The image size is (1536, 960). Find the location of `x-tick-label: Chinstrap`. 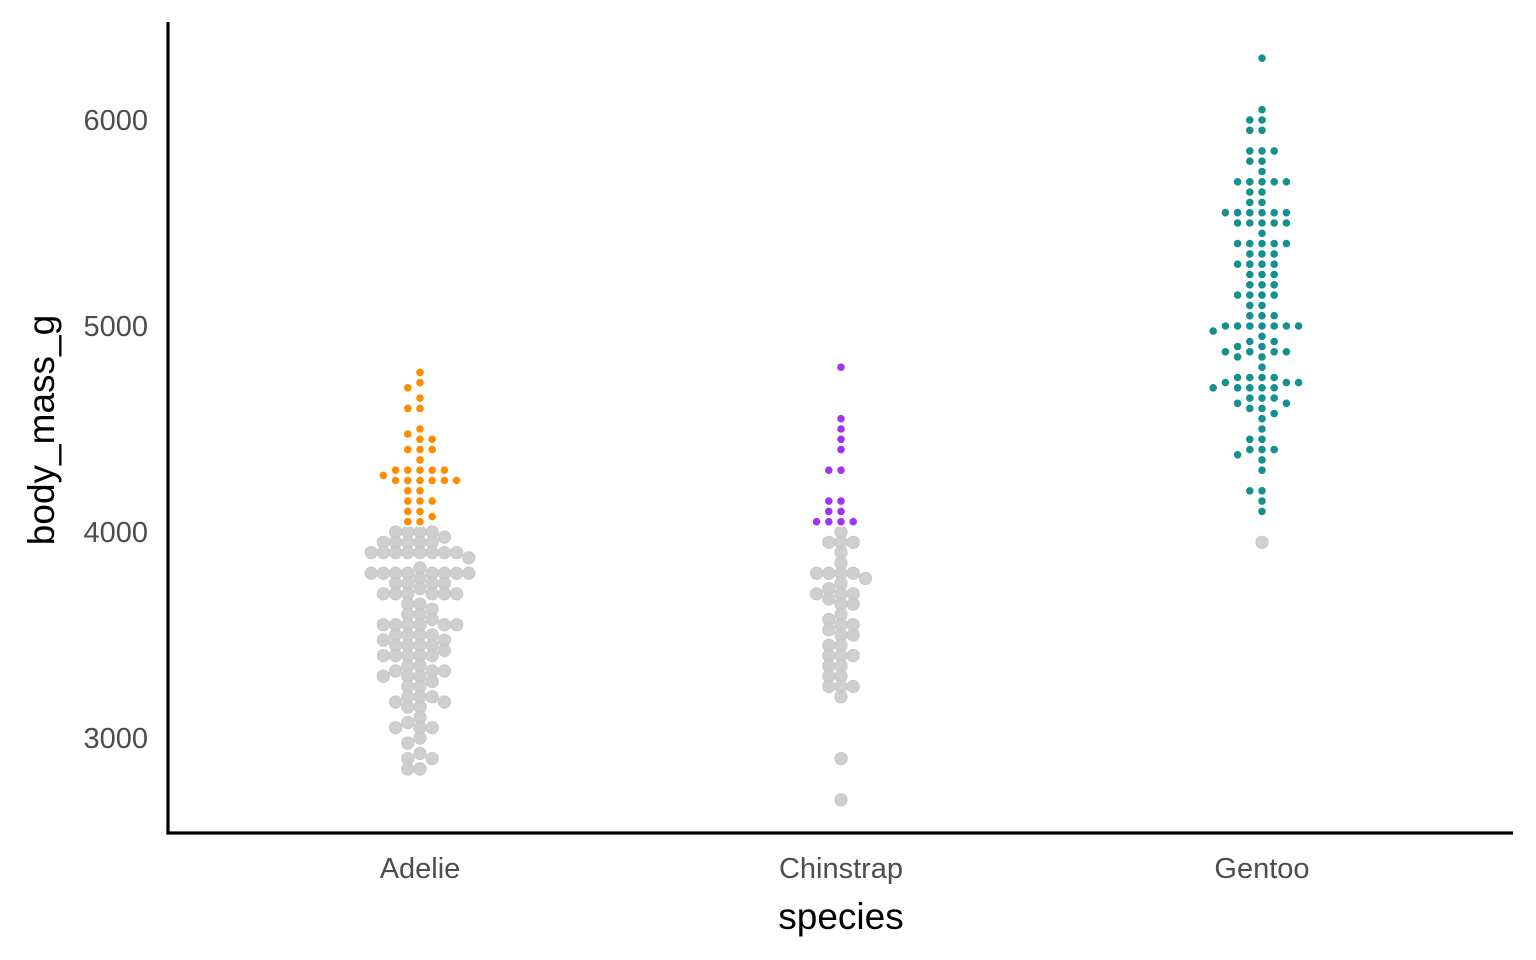

x-tick-label: Chinstrap is located at coordinates (841, 869).